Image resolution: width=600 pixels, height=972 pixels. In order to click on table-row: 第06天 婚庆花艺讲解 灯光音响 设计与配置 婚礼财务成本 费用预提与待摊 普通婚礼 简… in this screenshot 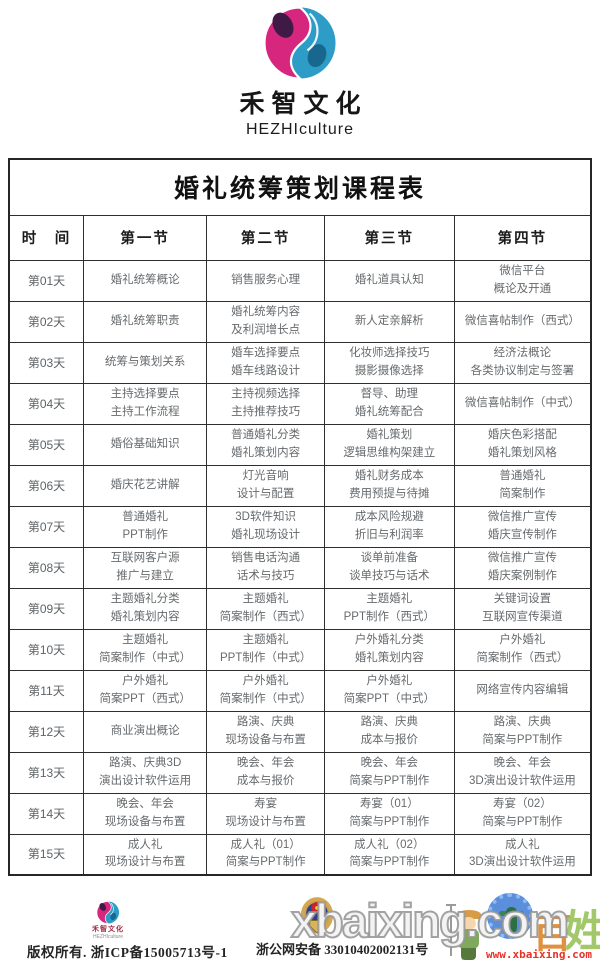, I will do `click(300, 485)`.